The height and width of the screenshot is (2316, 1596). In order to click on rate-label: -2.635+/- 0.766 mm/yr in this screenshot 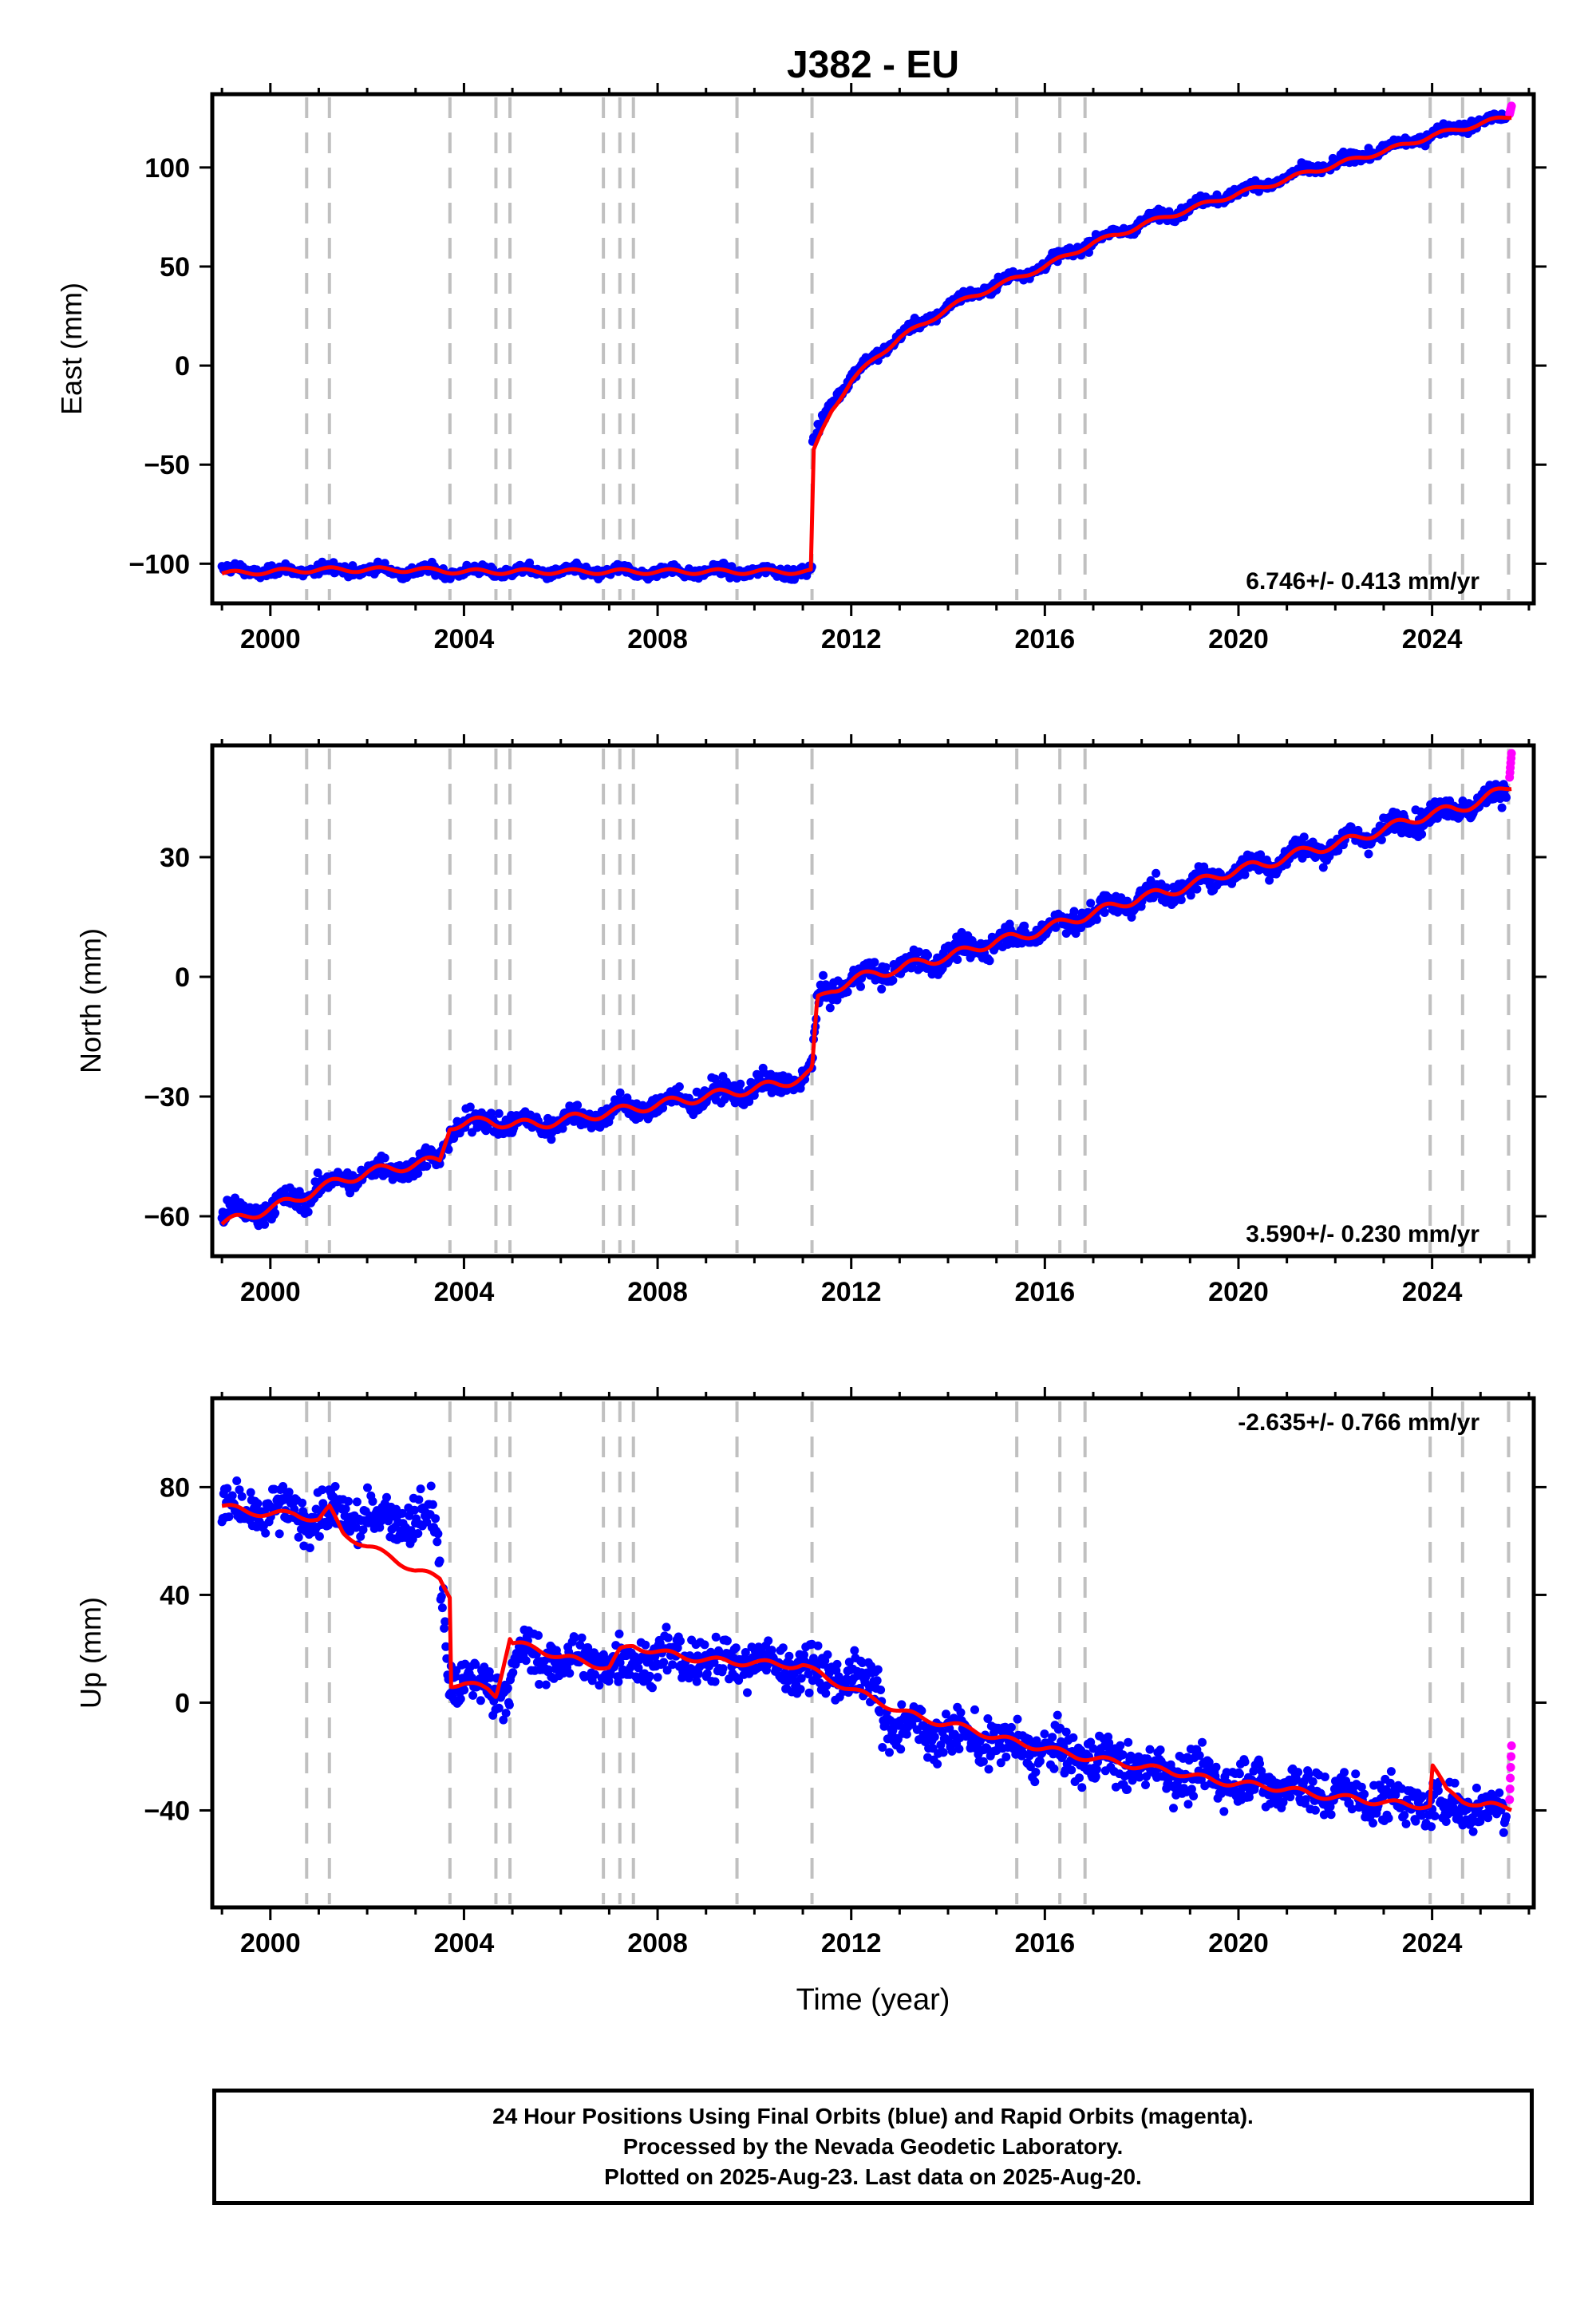, I will do `click(1358, 1422)`.